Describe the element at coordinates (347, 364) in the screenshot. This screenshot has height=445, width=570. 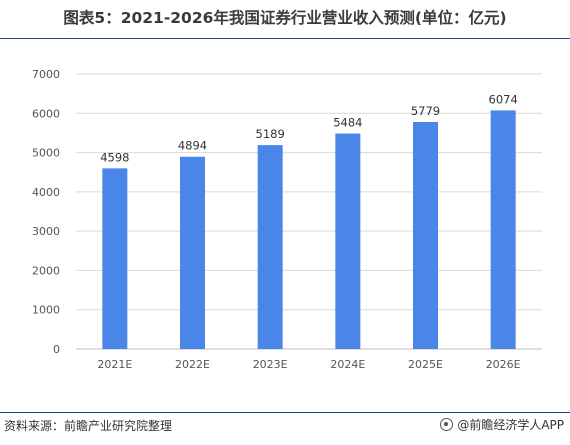
I see `x-tick-label-2024E: 2024E` at that location.